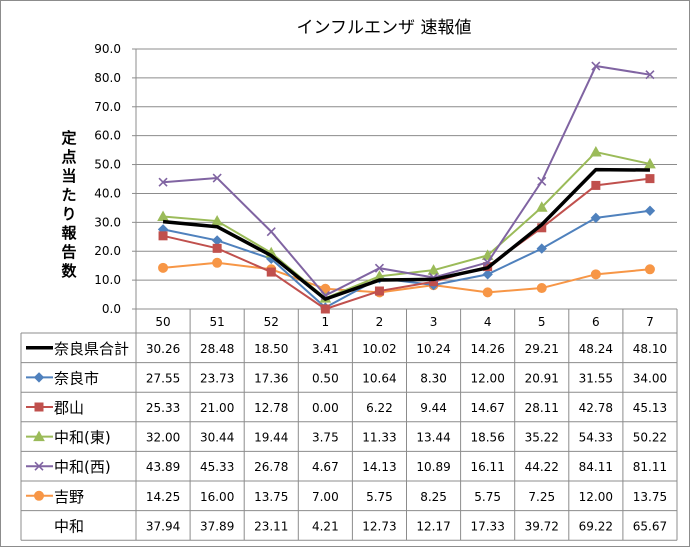 The width and height of the screenshot is (690, 548). I want to click on y-axis-label-char: 当, so click(68, 176).